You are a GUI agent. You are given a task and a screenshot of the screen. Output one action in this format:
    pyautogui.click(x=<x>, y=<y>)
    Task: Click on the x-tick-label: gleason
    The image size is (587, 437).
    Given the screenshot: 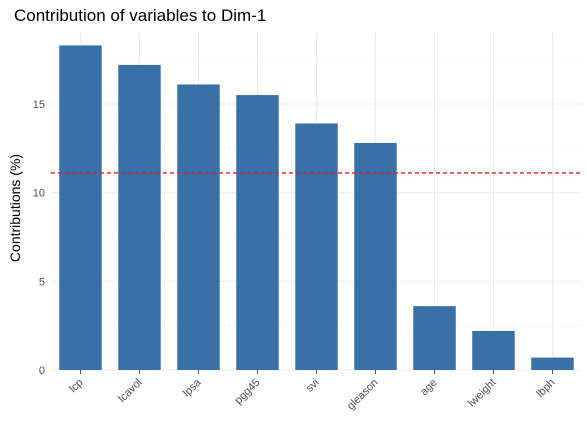 What is the action you would take?
    pyautogui.click(x=363, y=395)
    